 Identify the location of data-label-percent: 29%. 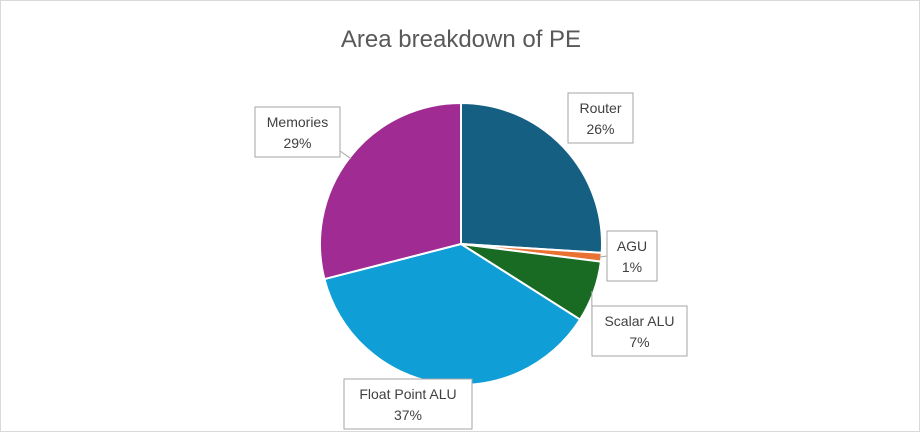
(297, 143).